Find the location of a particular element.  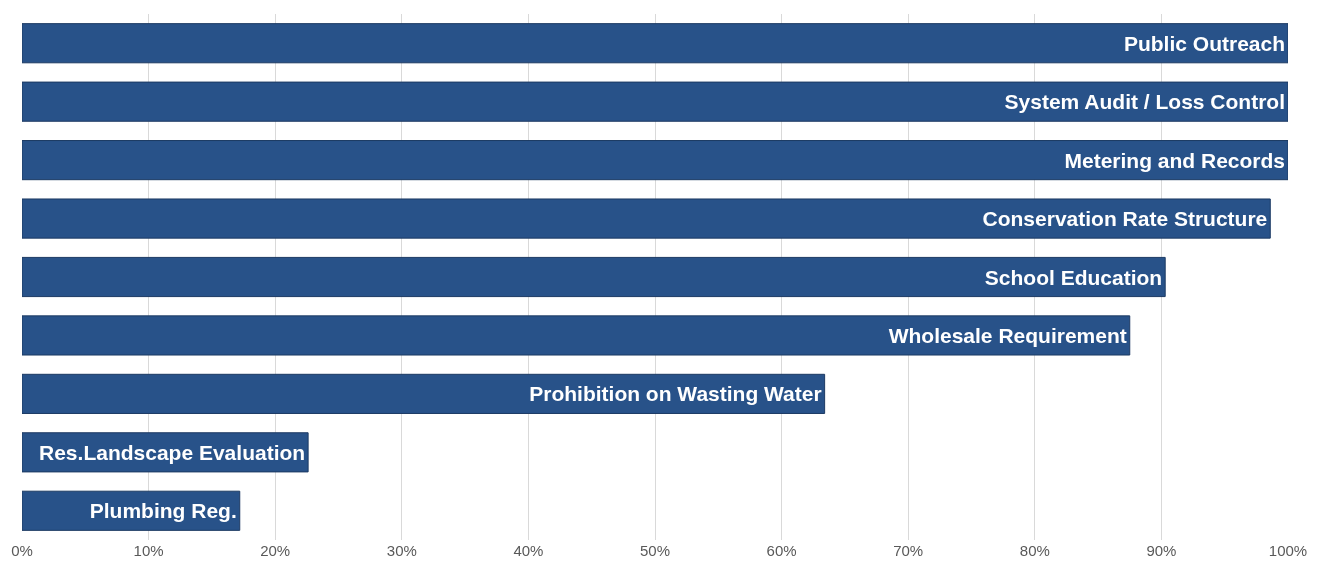

x-tick-label: 70% is located at coordinates (908, 550).